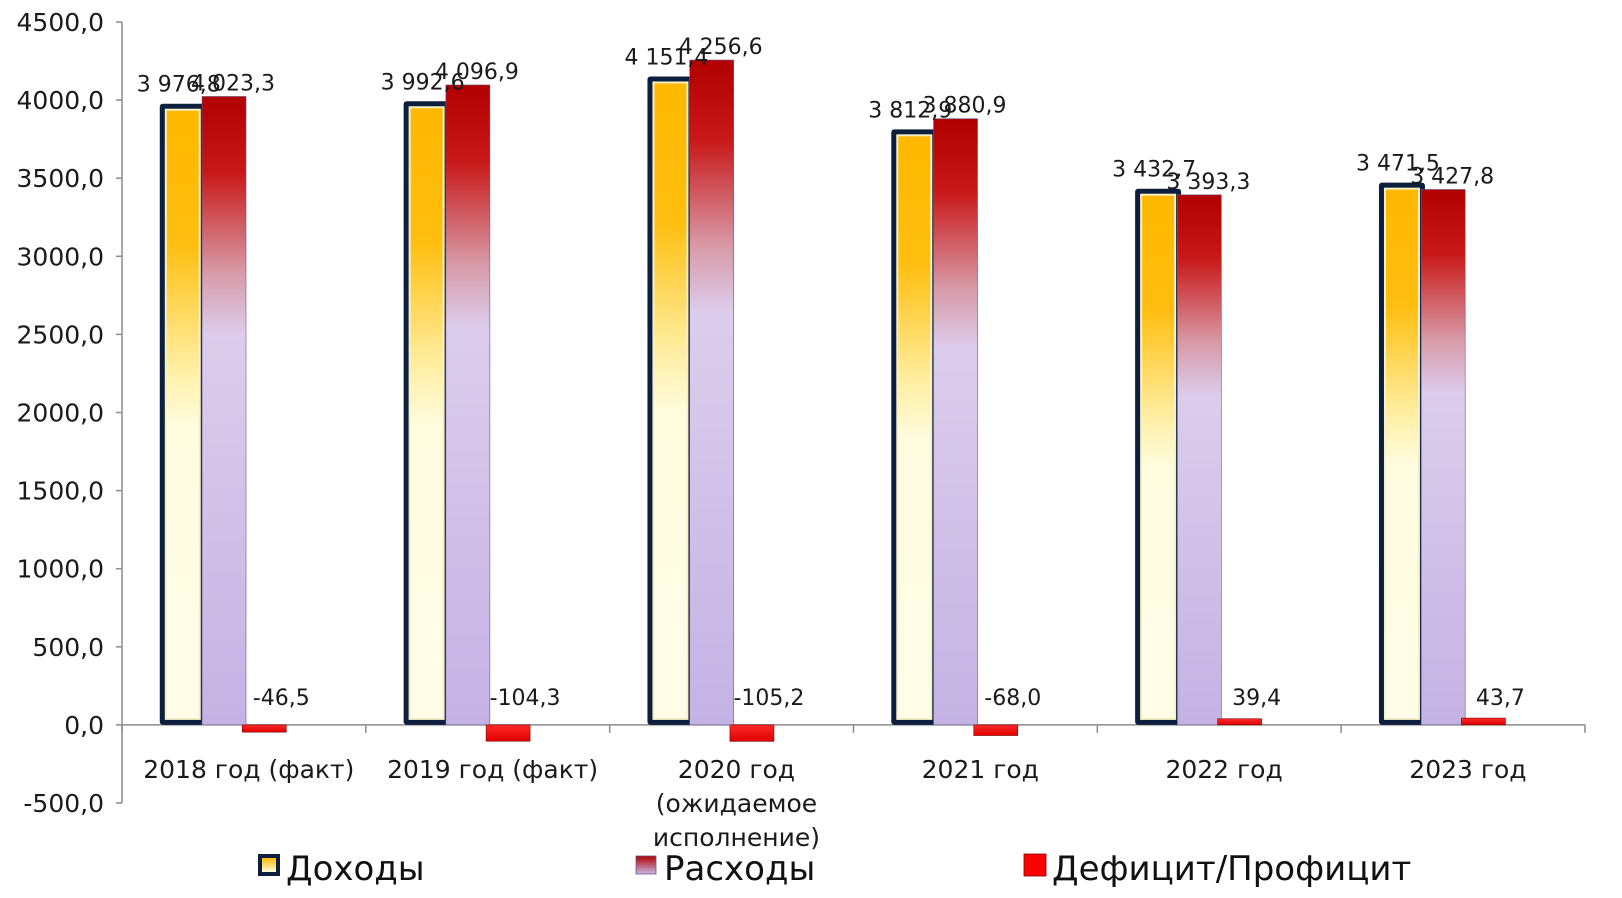 This screenshot has height=898, width=1622. Describe the element at coordinates (355, 869) in the screenshot. I see `legend-label: Доходы` at that location.